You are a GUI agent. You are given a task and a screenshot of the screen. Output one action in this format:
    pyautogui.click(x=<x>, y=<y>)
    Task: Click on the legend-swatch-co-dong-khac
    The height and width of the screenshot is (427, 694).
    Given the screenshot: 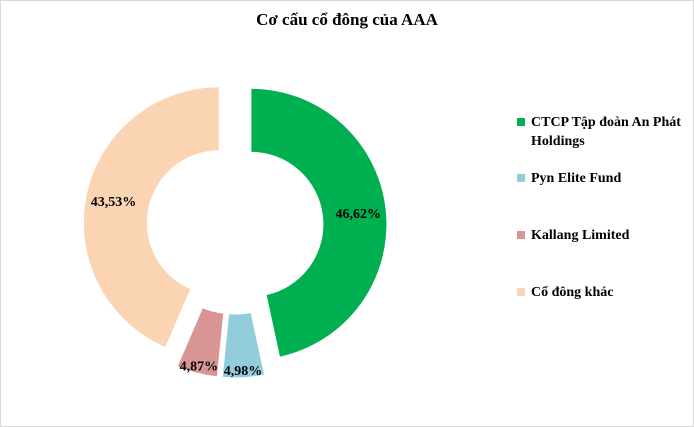 What is the action you would take?
    pyautogui.click(x=521, y=292)
    